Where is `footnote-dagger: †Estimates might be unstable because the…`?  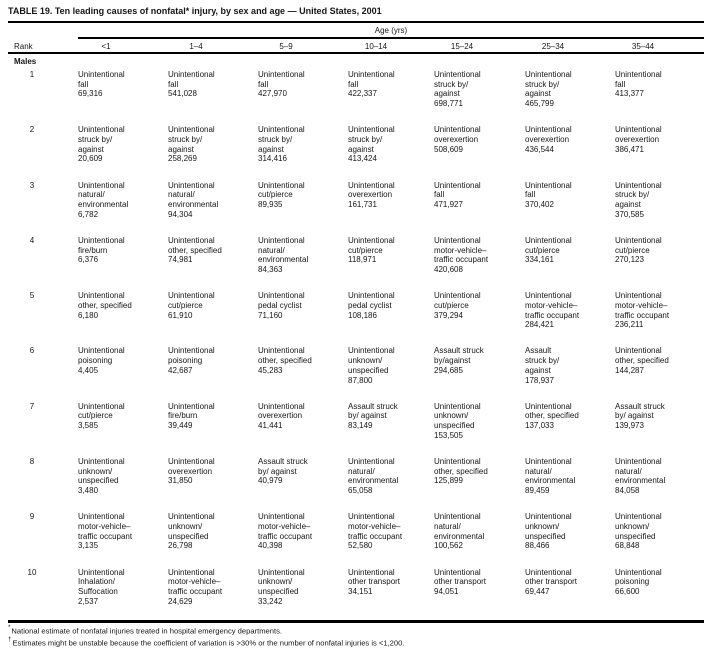 footnote-dagger: †Estimates might be unstable because the… is located at coordinates (206, 642).